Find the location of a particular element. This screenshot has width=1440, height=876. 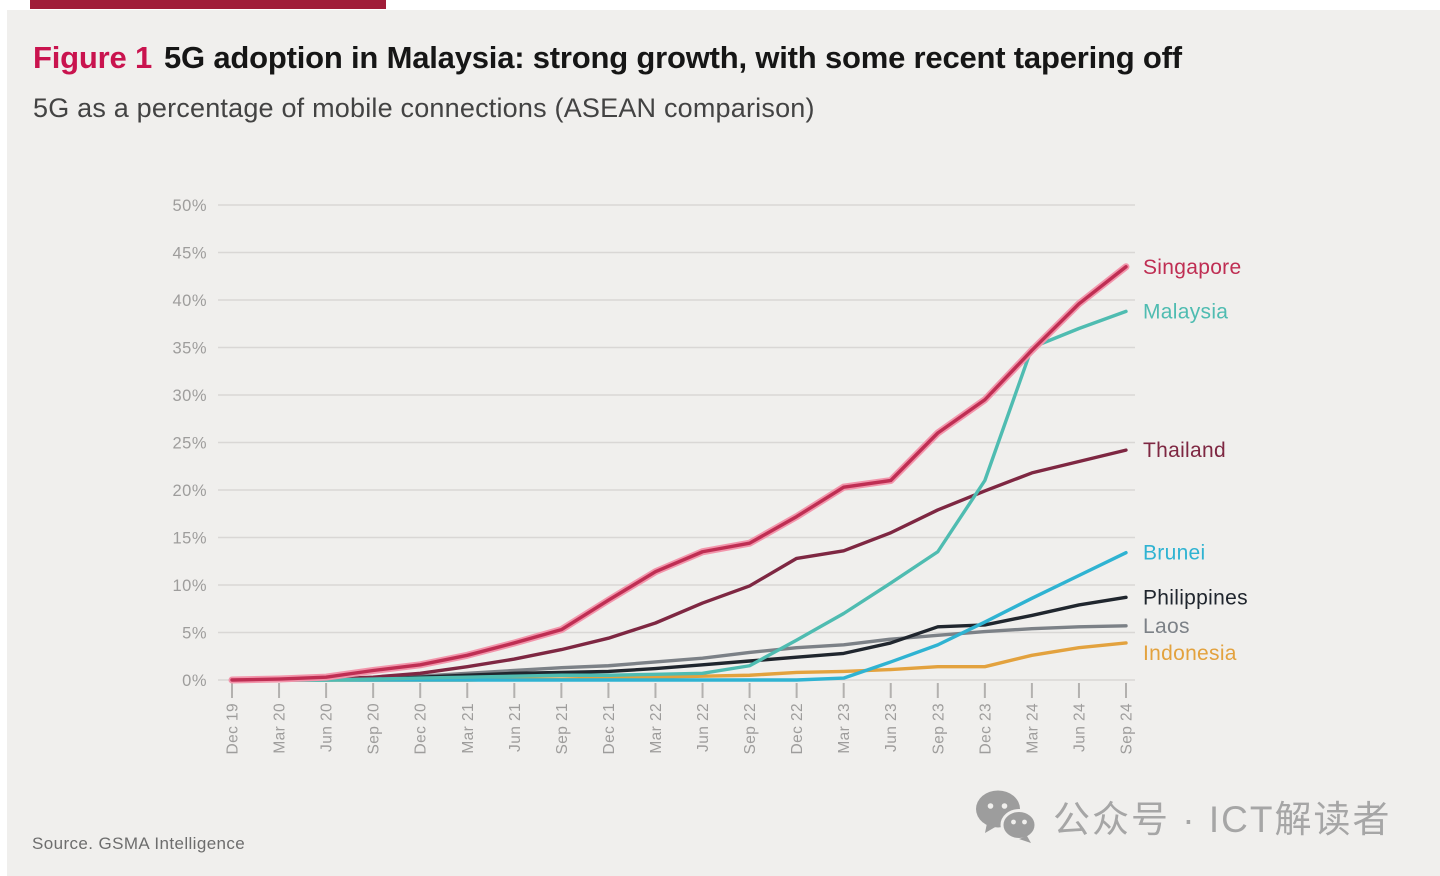

wechat-footer: 公众号 · ICT解读者 is located at coordinates (1183, 816).